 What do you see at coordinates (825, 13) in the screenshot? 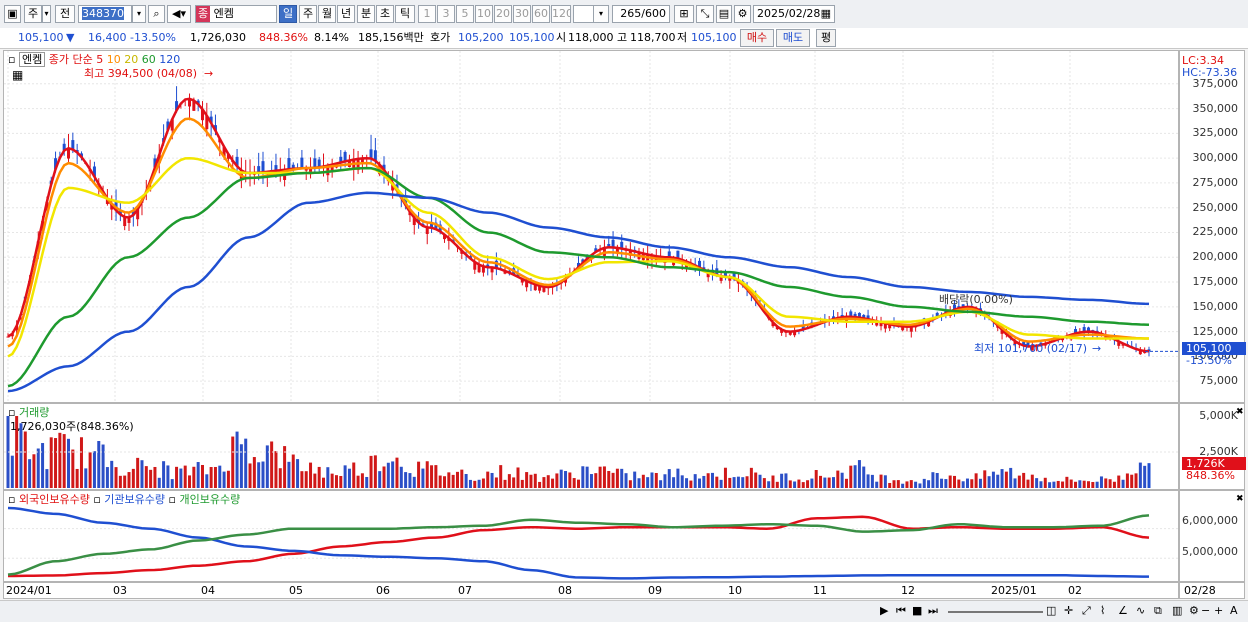
I see `calendar-icon: ▦` at bounding box center [825, 13].